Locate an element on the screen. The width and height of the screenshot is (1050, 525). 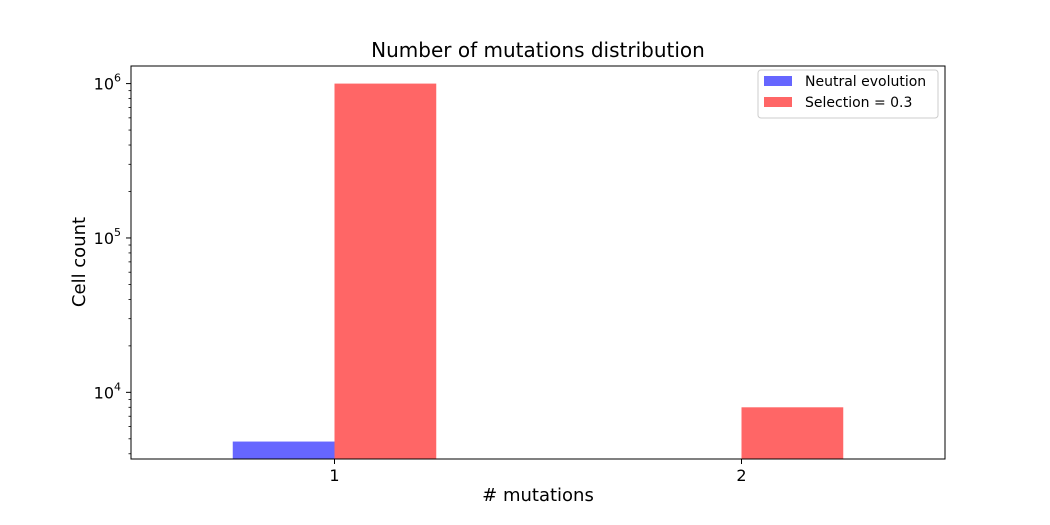
chart-title: Number of mutations distribution is located at coordinates (538, 50).